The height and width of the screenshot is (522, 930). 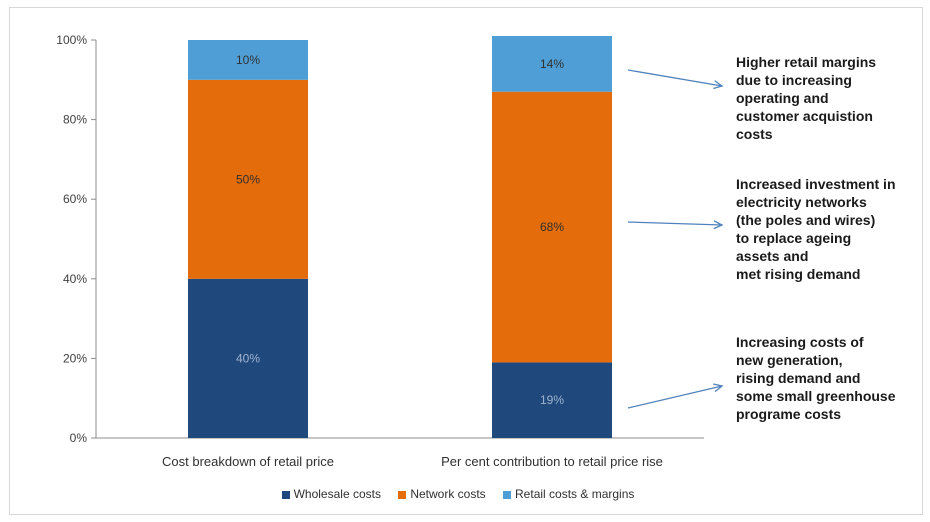 I want to click on data-label: 10%, so click(x=248, y=60).